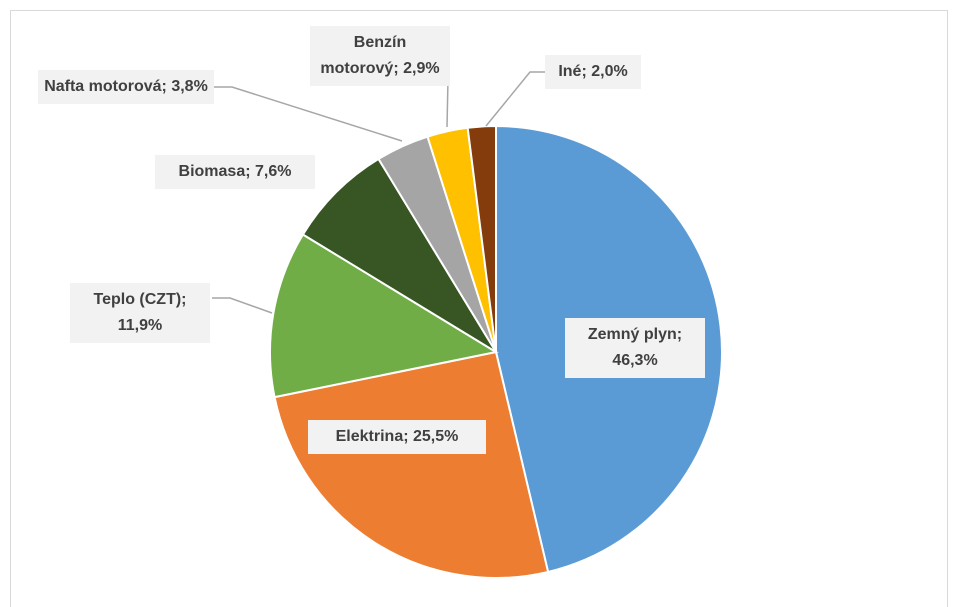 The image size is (959, 607). I want to click on label-category: Nafta motorová, so click(103, 86).